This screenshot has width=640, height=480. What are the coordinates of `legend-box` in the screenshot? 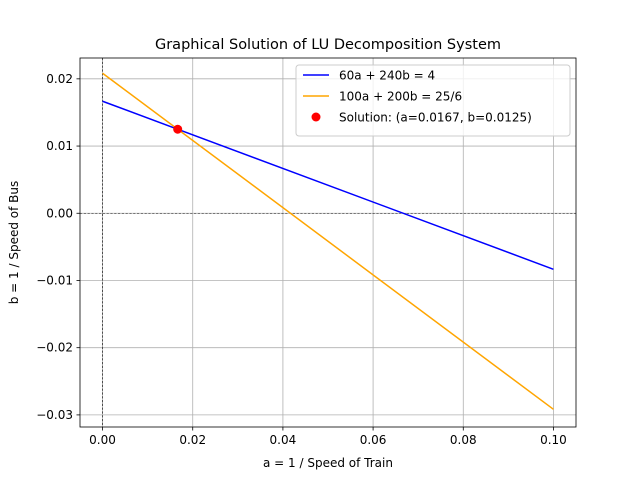 It's located at (433, 100).